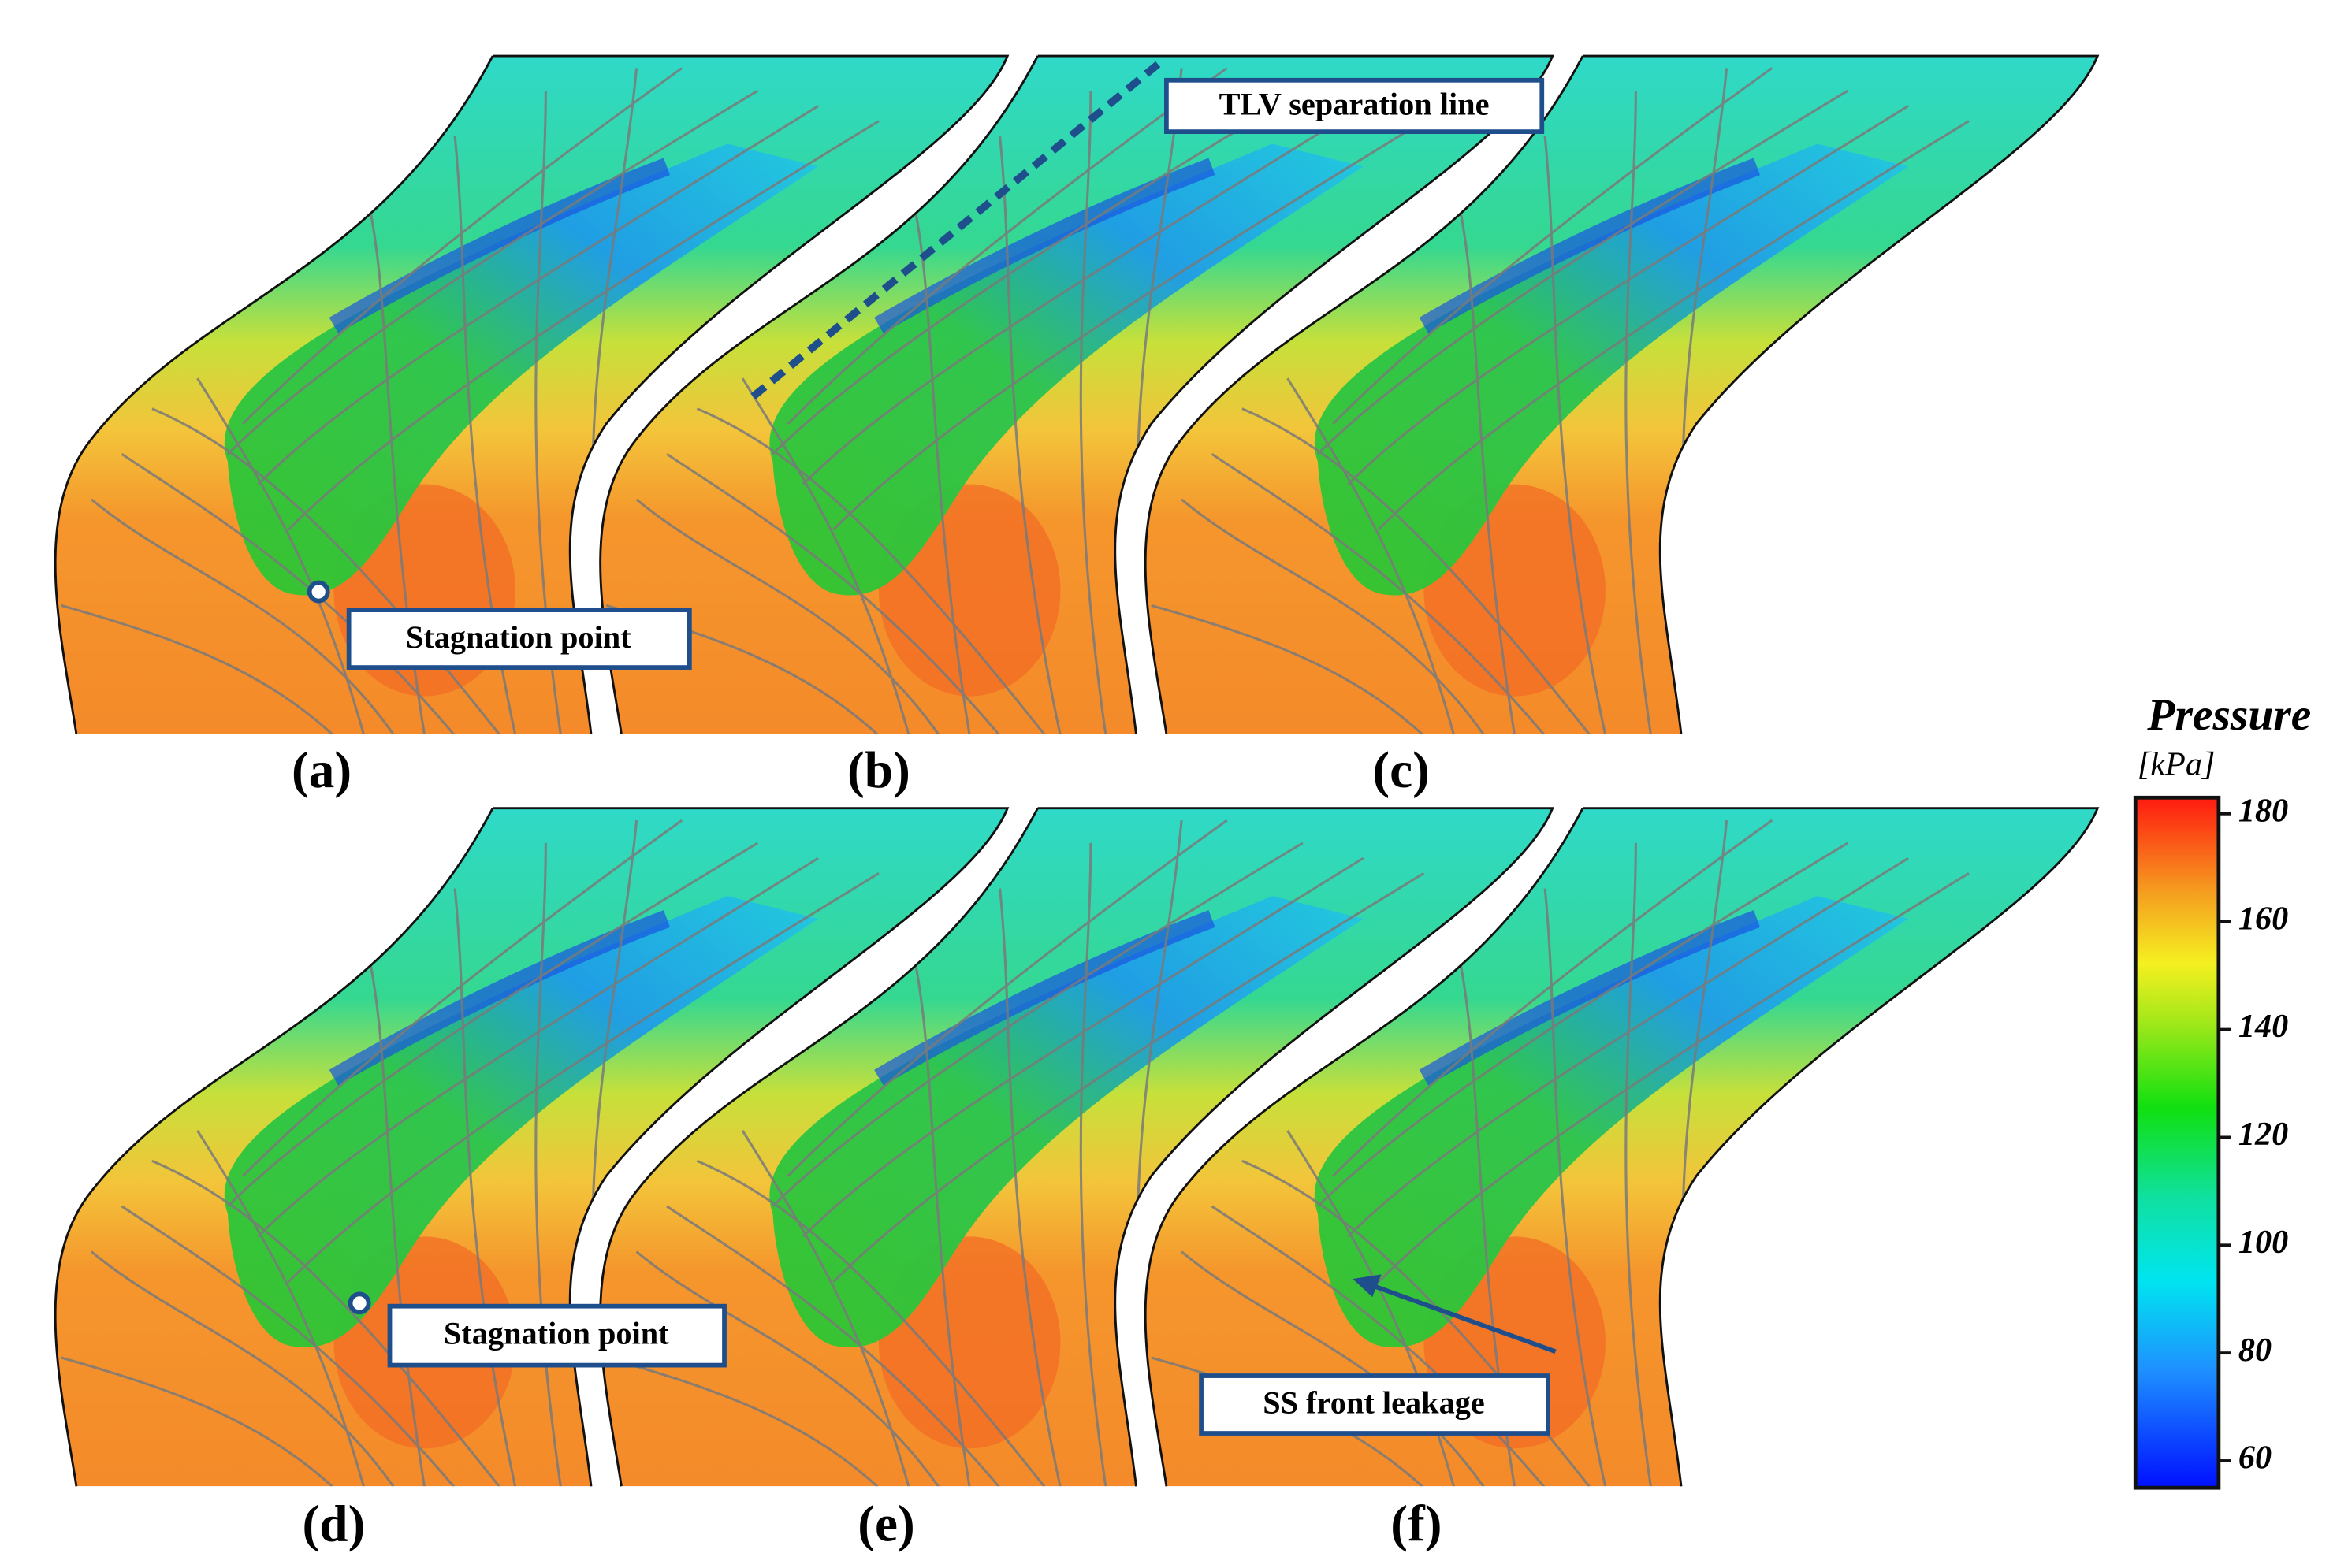  Describe the element at coordinates (334, 1524) in the screenshot. I see `panel-label: (d)` at that location.